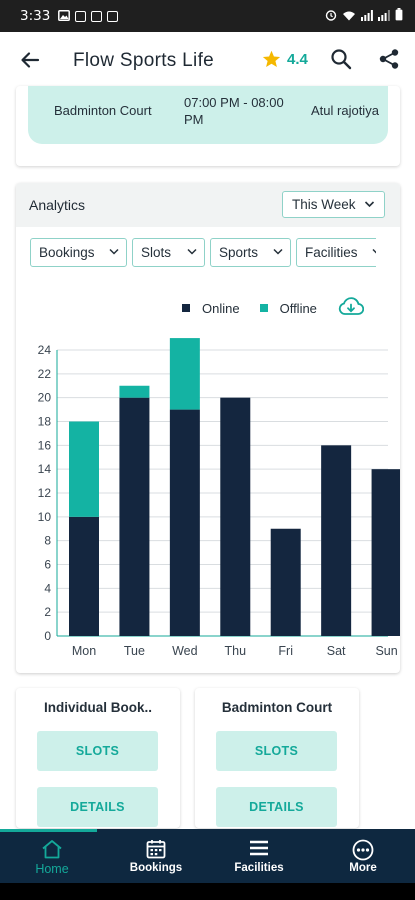 Image resolution: width=415 pixels, height=900 pixels. What do you see at coordinates (297, 59) in the screenshot?
I see `rating-value: 4.4` at bounding box center [297, 59].